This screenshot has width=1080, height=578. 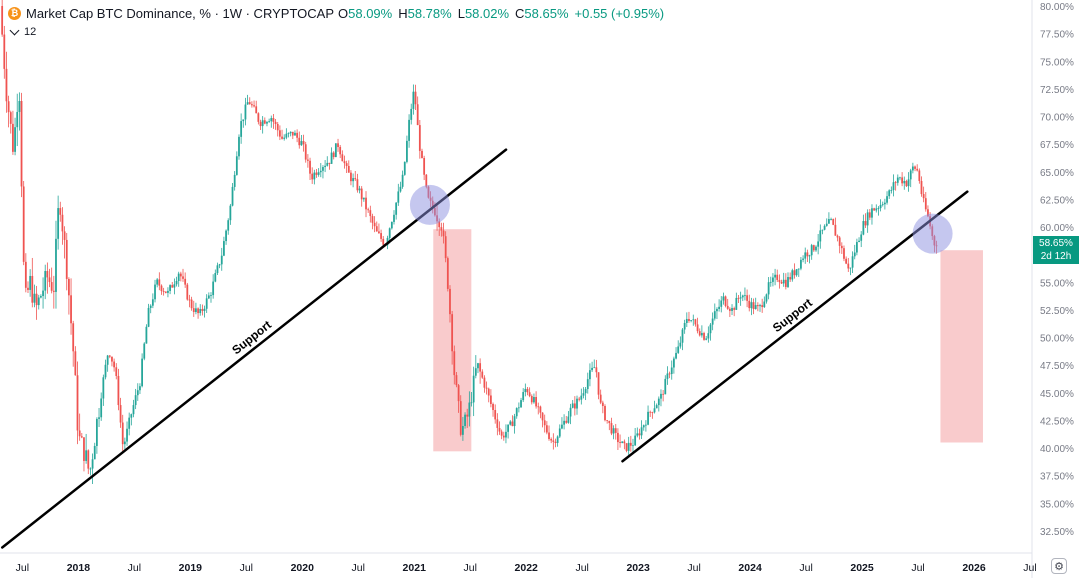 What do you see at coordinates (415, 568) in the screenshot?
I see `x-tick-label: 2021` at bounding box center [415, 568].